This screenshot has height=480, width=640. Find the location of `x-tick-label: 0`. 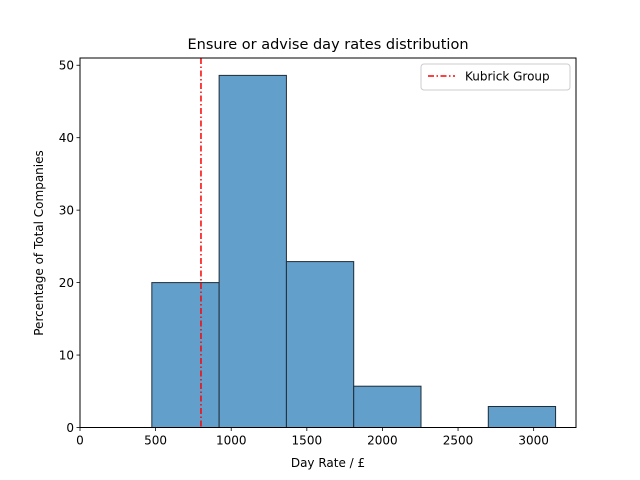

x-tick-label: 0 is located at coordinates (80, 441).